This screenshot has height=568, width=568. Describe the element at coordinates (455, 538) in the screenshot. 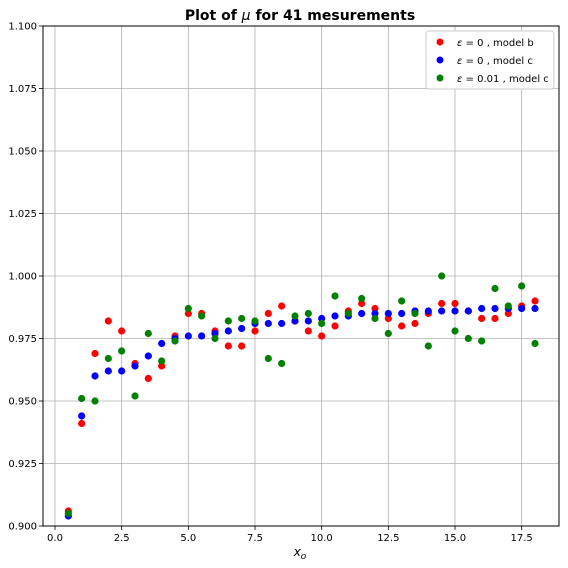

I see `x-tick-label: 15.0` at that location.